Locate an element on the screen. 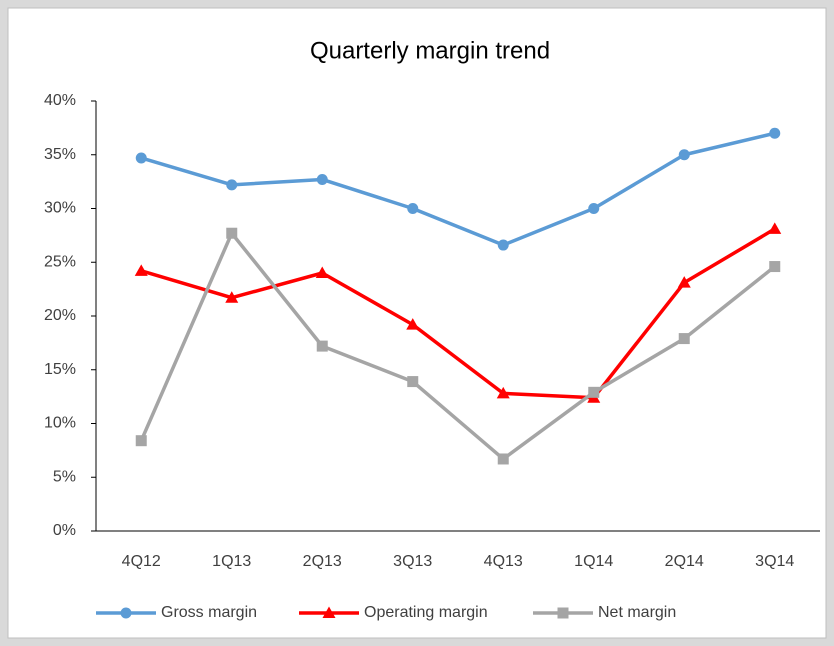 Image resolution: width=834 pixels, height=646 pixels. y-tick-label: 40% is located at coordinates (60, 100).